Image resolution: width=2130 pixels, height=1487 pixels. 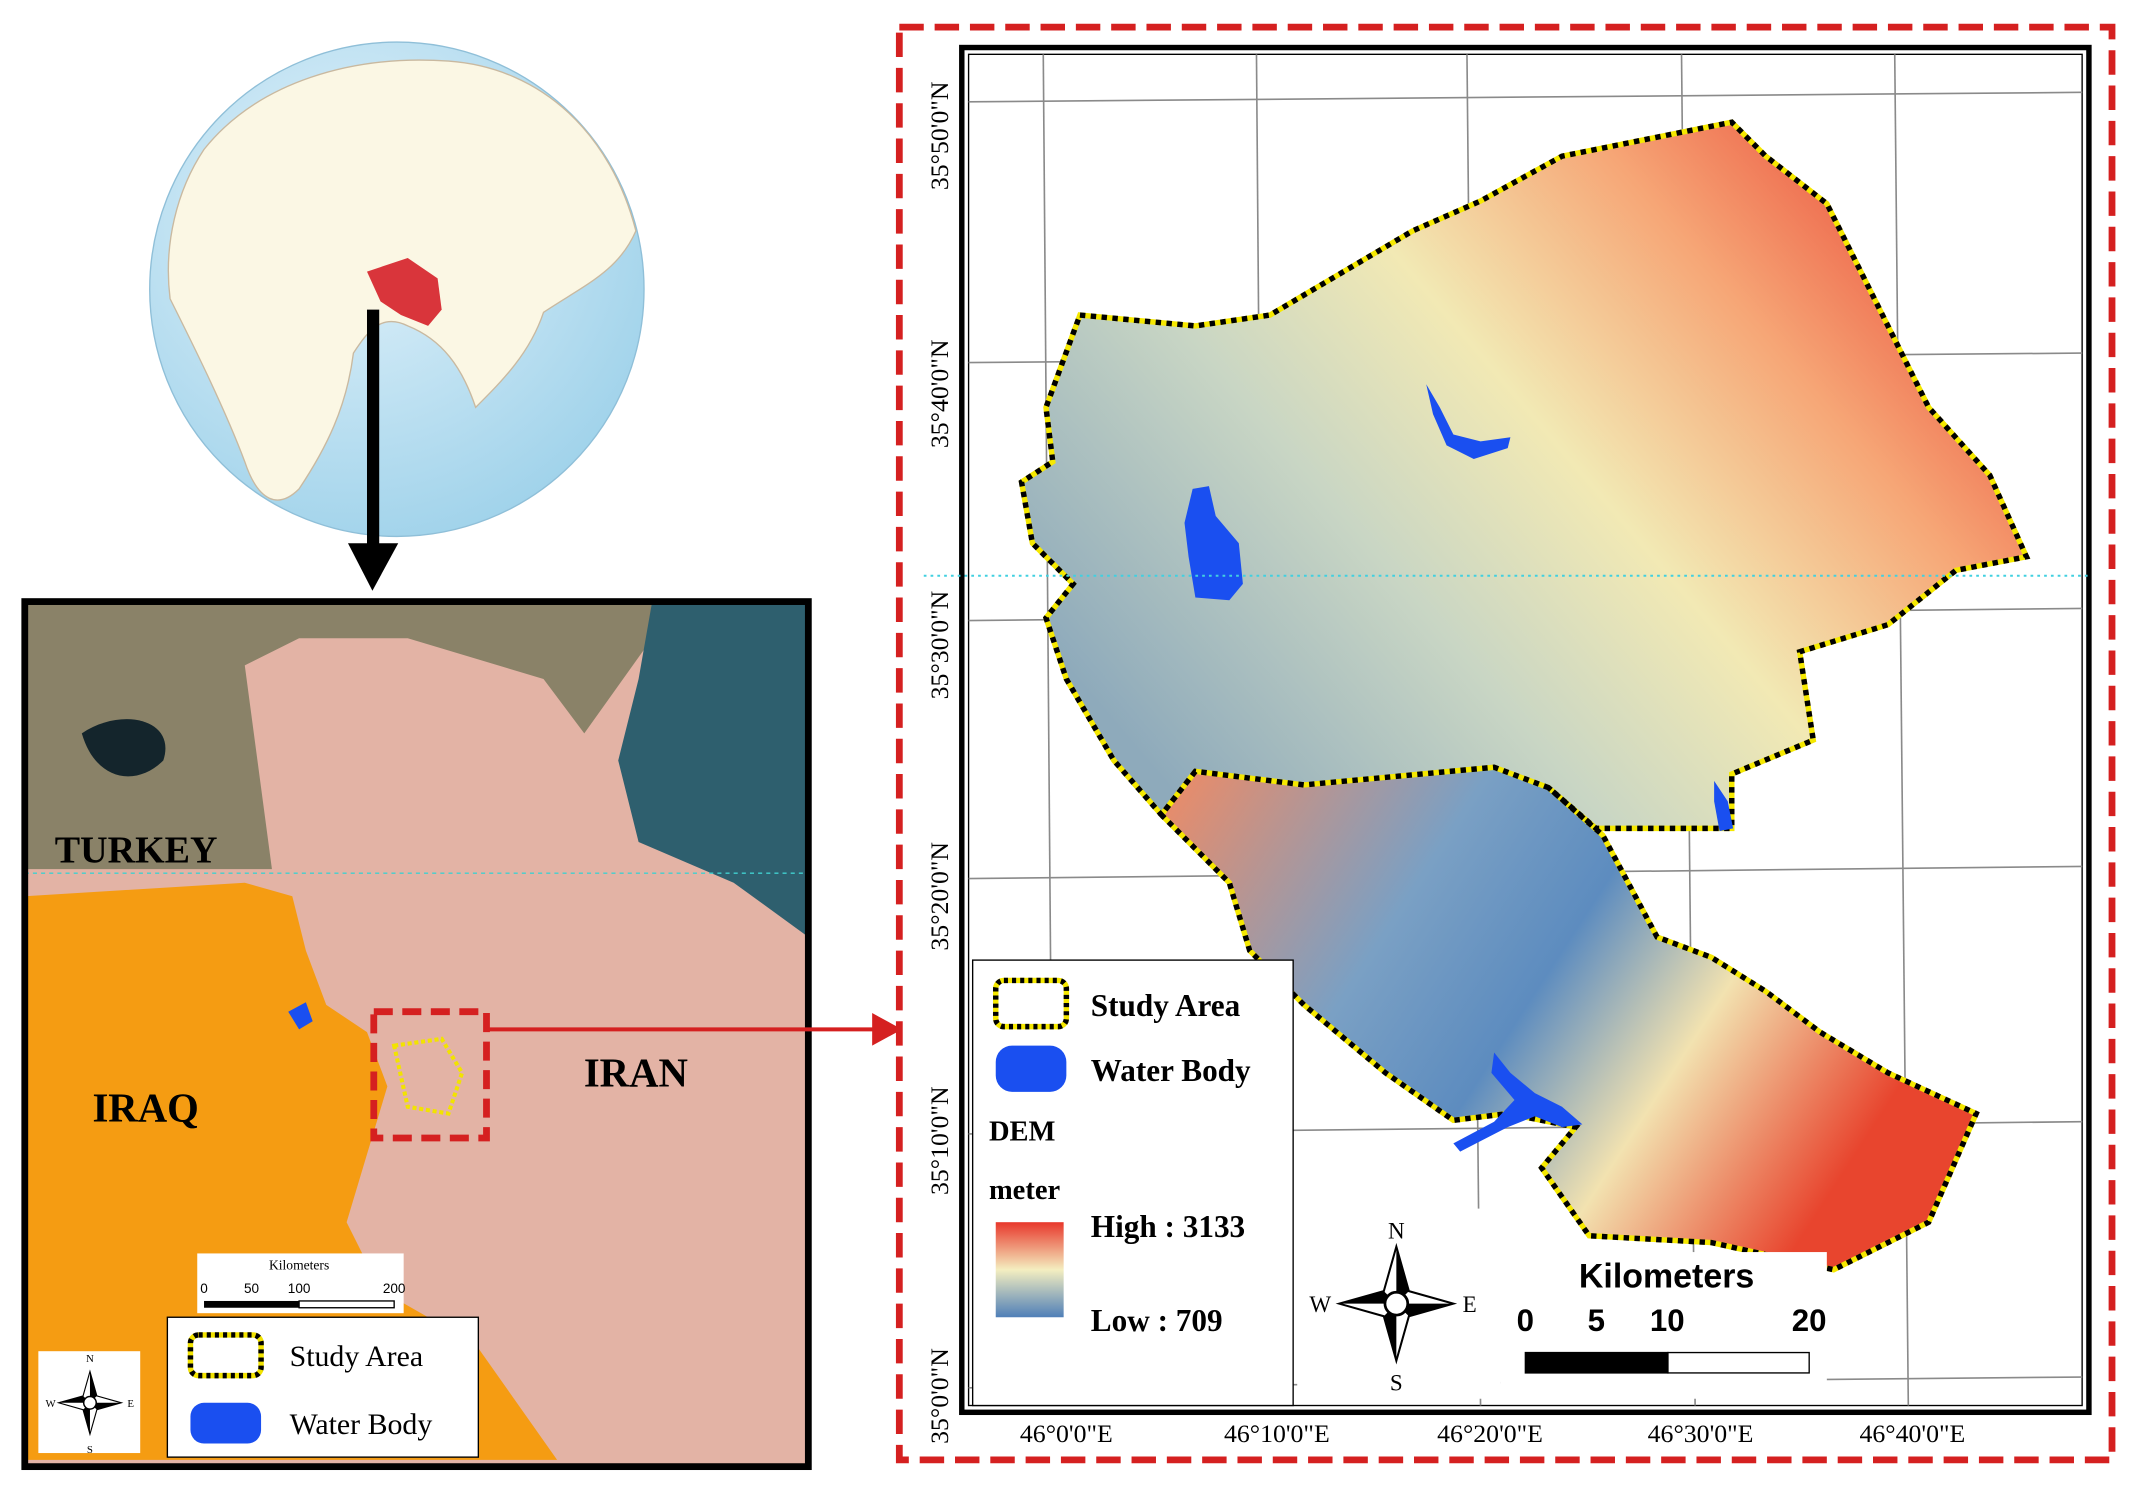 I want to click on study-area-outline, so click(x=428, y=1076).